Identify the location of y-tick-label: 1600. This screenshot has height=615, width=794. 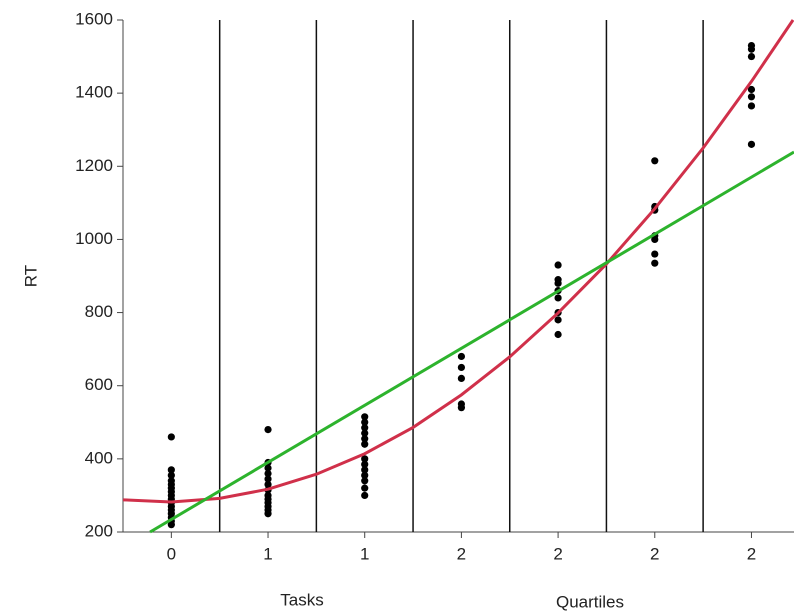
(94, 18).